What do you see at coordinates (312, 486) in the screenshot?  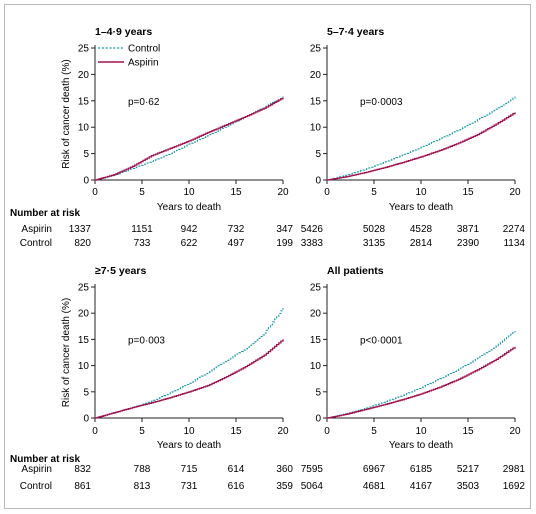 I see `at-risk-control-value: 5064` at bounding box center [312, 486].